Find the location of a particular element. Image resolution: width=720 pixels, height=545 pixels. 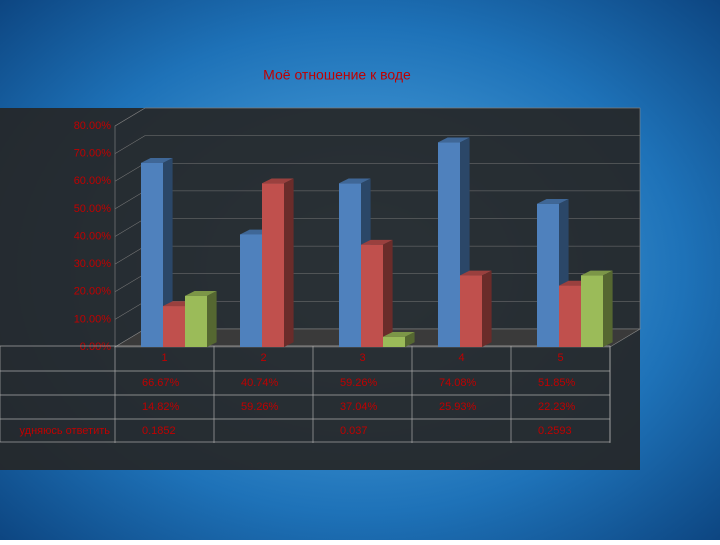

x-tick-label: 3 is located at coordinates (362, 358).